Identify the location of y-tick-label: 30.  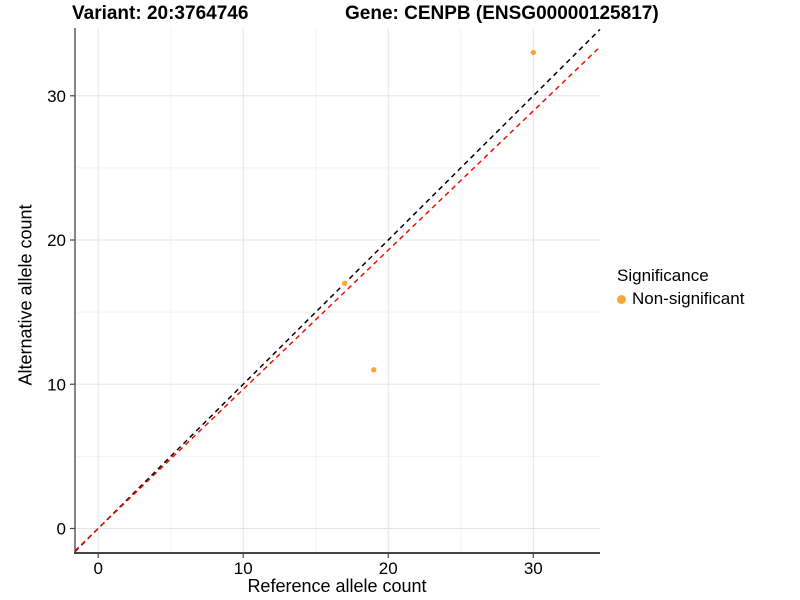
(56, 96).